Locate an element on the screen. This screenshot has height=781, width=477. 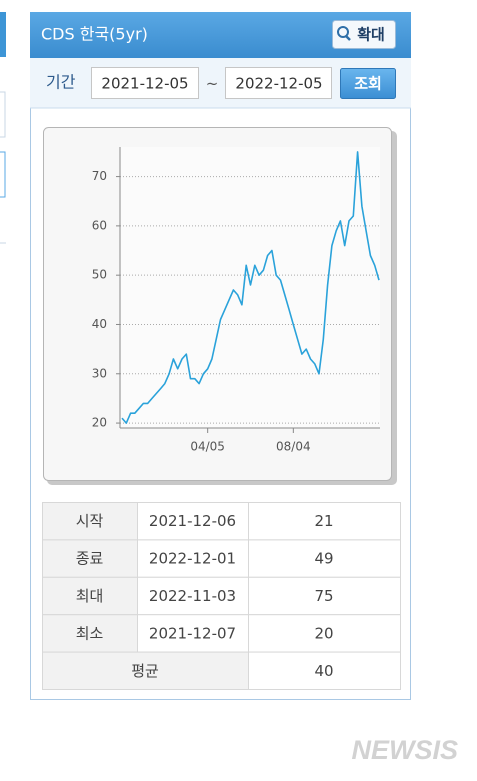
cell-value: 49 is located at coordinates (323, 559).